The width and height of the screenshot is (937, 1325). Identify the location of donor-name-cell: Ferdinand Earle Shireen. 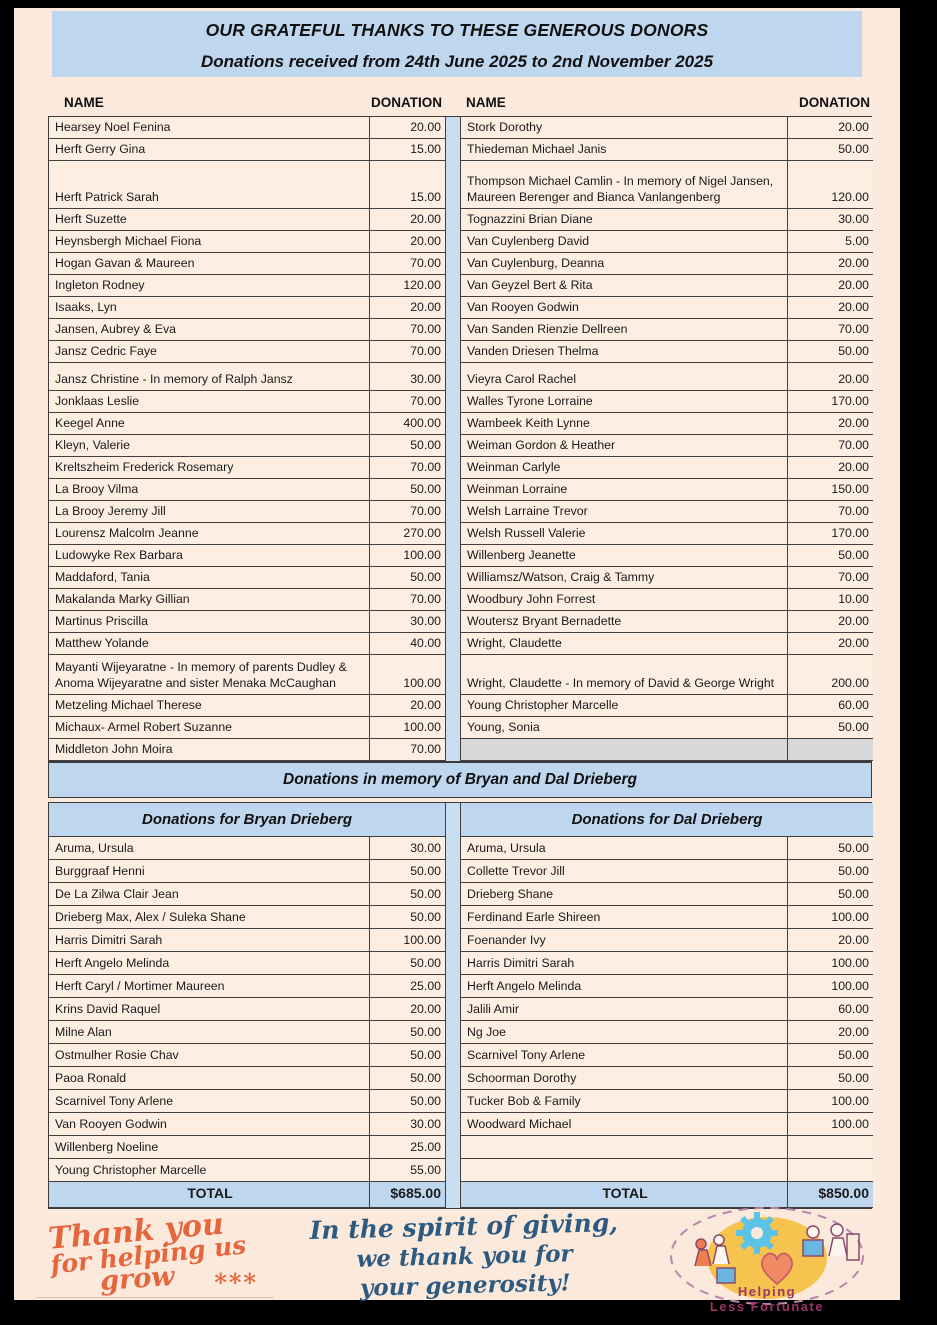
(624, 917).